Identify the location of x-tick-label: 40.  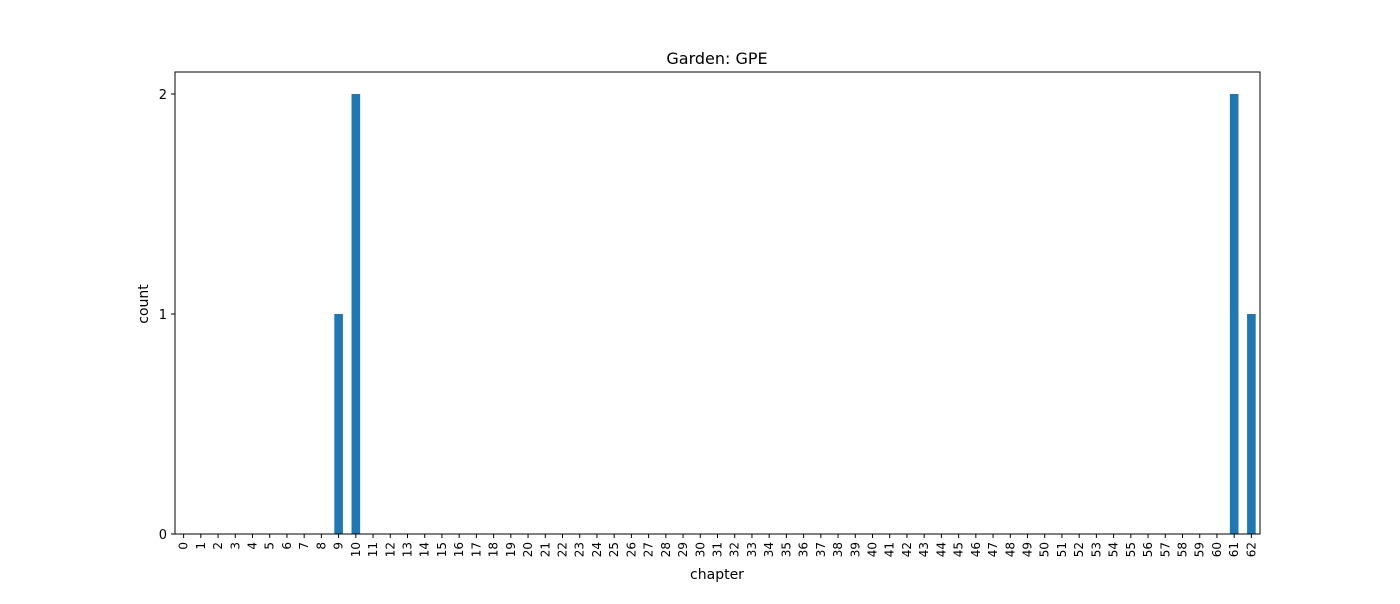
(873, 549).